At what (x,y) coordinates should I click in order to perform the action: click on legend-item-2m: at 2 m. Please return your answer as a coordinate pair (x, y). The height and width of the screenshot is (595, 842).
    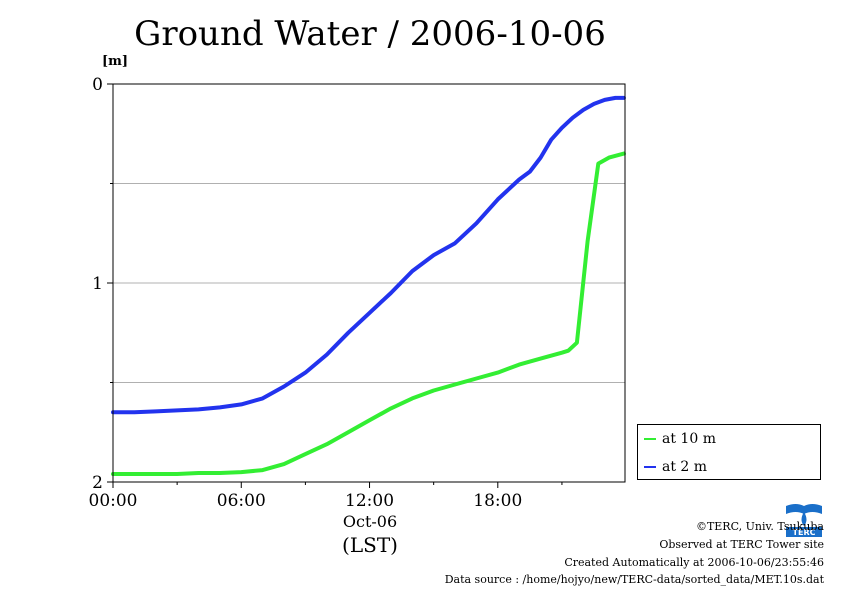
    Looking at the image, I should click on (675, 467).